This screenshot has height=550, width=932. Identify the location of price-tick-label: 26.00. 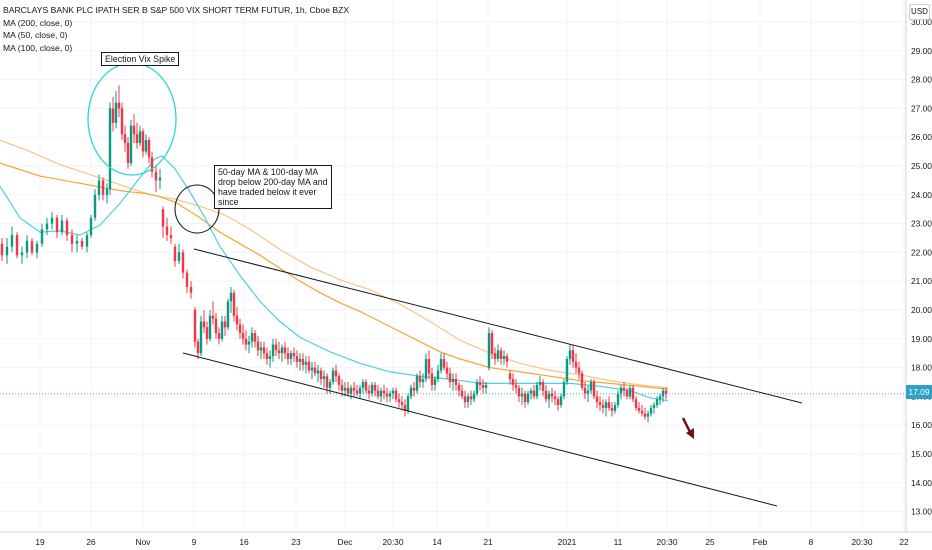
(921, 137).